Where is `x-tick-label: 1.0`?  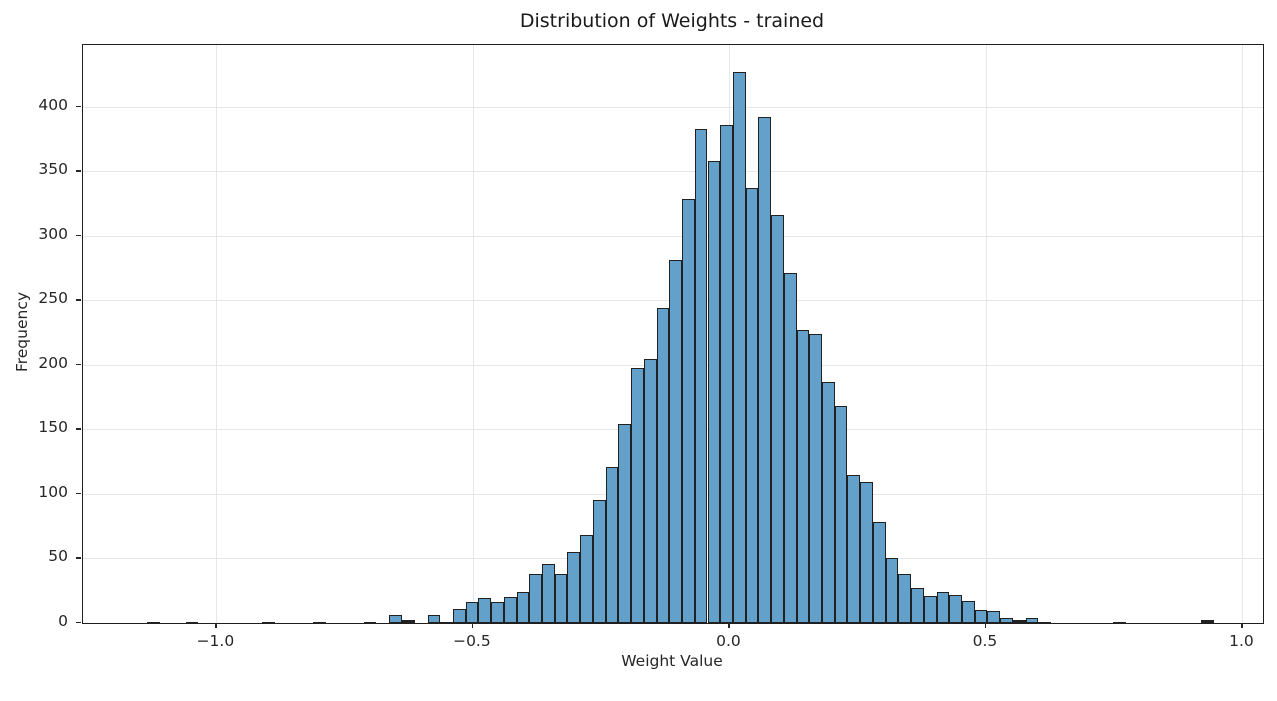 x-tick-label: 1.0 is located at coordinates (1241, 641).